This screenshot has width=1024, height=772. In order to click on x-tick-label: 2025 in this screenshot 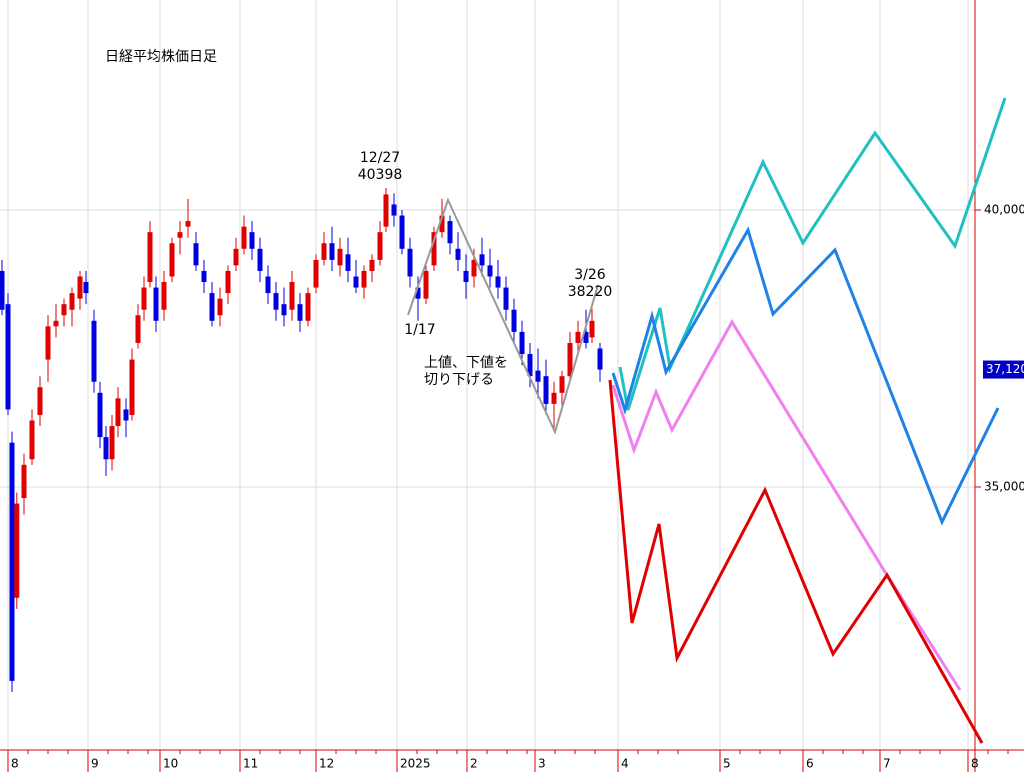, I will do `click(415, 764)`.